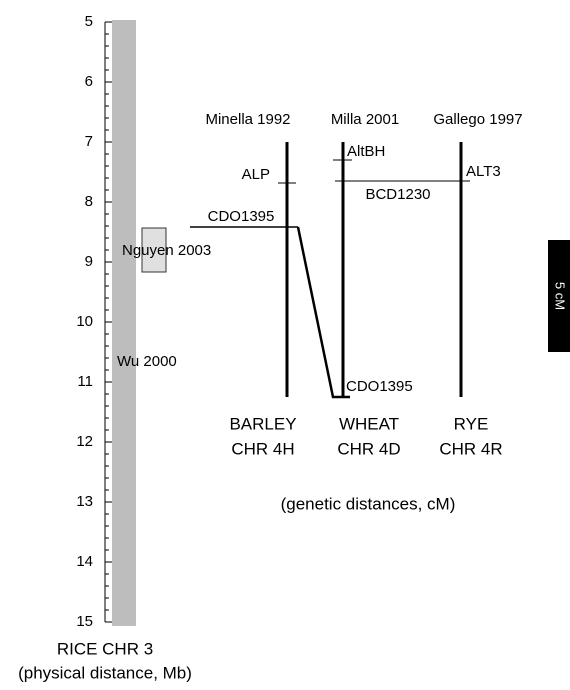  I want to click on map-chr: CHR 4R, so click(470, 448).